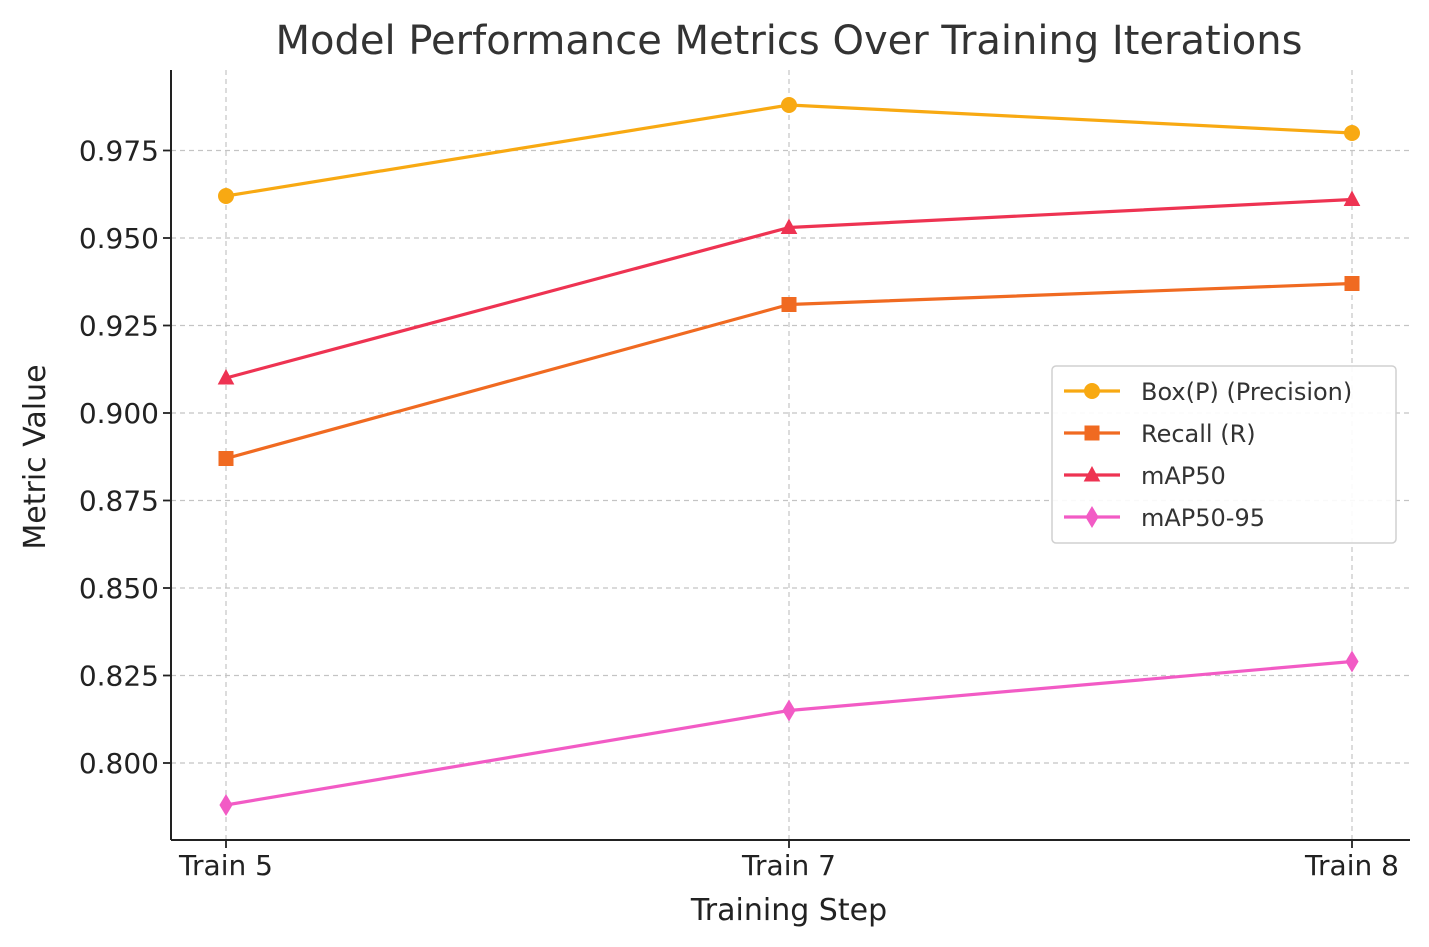 This screenshot has width=1429, height=947. Describe the element at coordinates (789, 150) in the screenshot. I see `series-box-p-precision` at that location.